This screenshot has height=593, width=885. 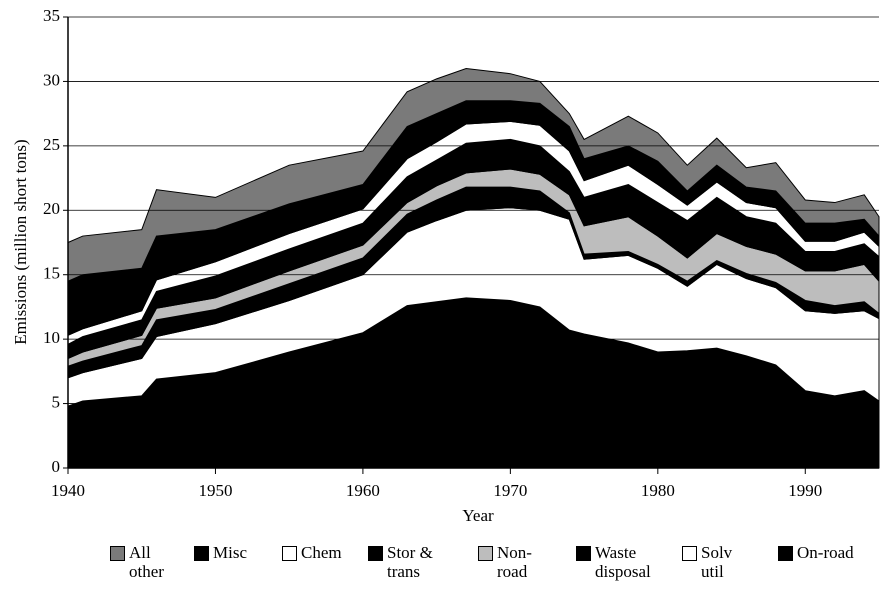 What do you see at coordinates (623, 562) in the screenshot?
I see `legend-label: Waste disposal` at bounding box center [623, 562].